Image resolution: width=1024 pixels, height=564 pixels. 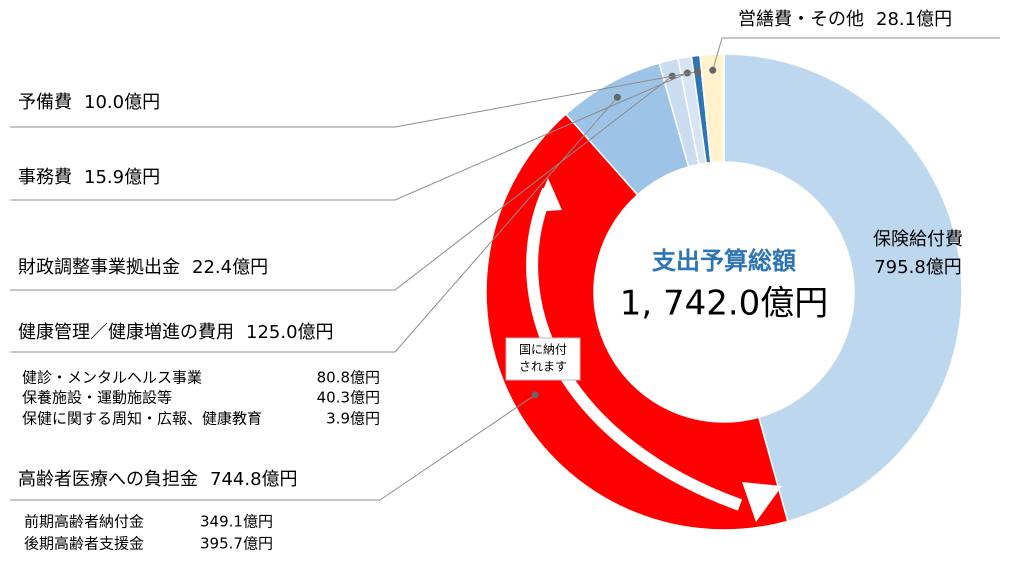 I want to click on breakdown-name: 保養施設・運動施設等, so click(x=97, y=398).